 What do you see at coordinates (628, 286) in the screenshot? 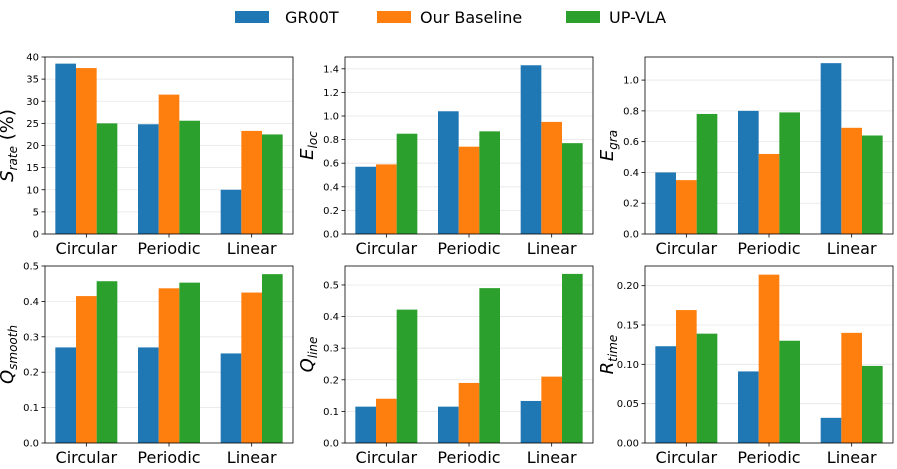
I see `y-tick-label: 0.20` at bounding box center [628, 286].